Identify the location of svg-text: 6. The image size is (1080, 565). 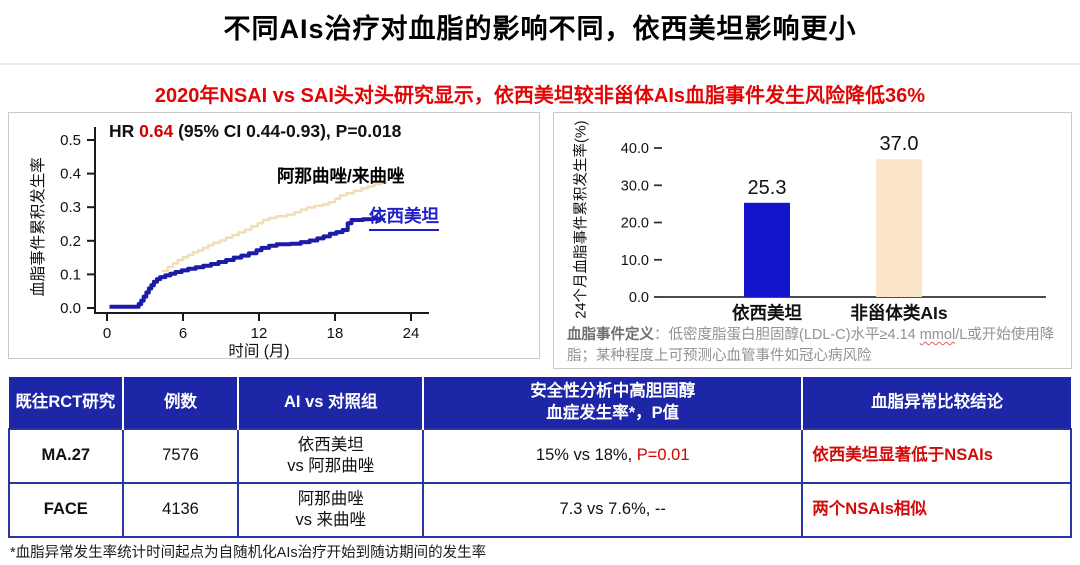
(183, 333).